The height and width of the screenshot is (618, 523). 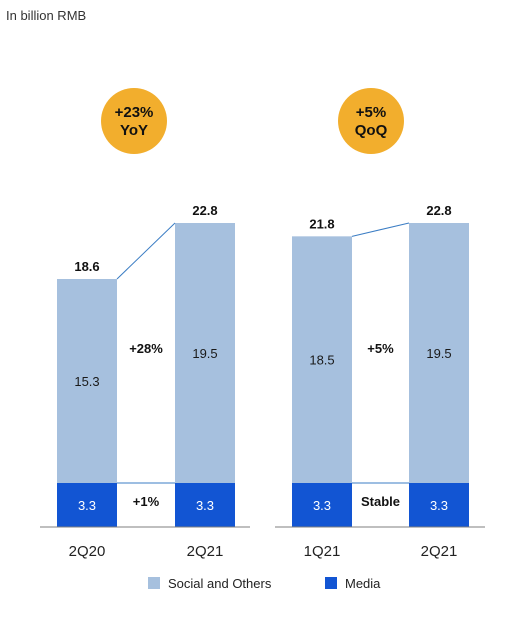 I want to click on legend-label-social: Social and Others, so click(x=220, y=583).